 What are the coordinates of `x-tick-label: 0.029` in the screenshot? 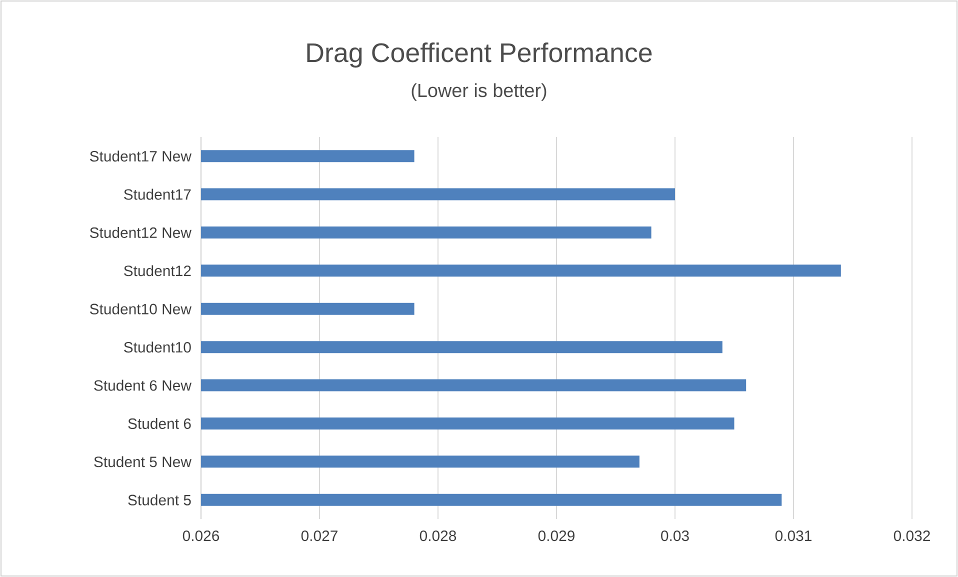 It's located at (556, 536).